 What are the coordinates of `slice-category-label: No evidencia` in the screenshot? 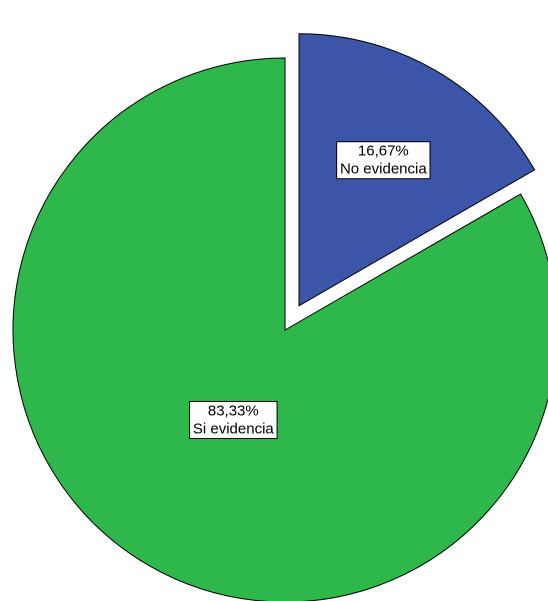 It's located at (383, 169).